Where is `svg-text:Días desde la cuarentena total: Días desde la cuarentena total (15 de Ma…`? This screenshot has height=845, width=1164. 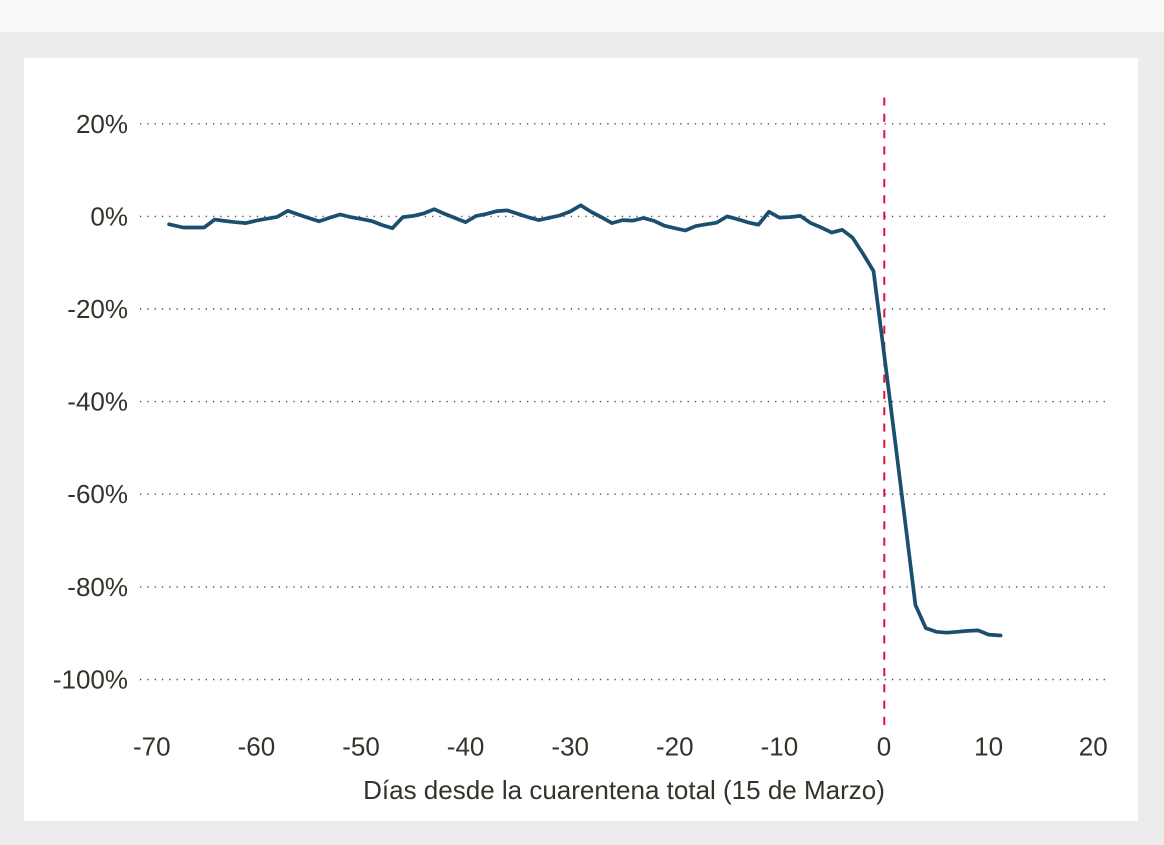 svg-text:Días desde la cuarentena total: Días desde la cuarentena total (15 de Ma… is located at coordinates (624, 790).